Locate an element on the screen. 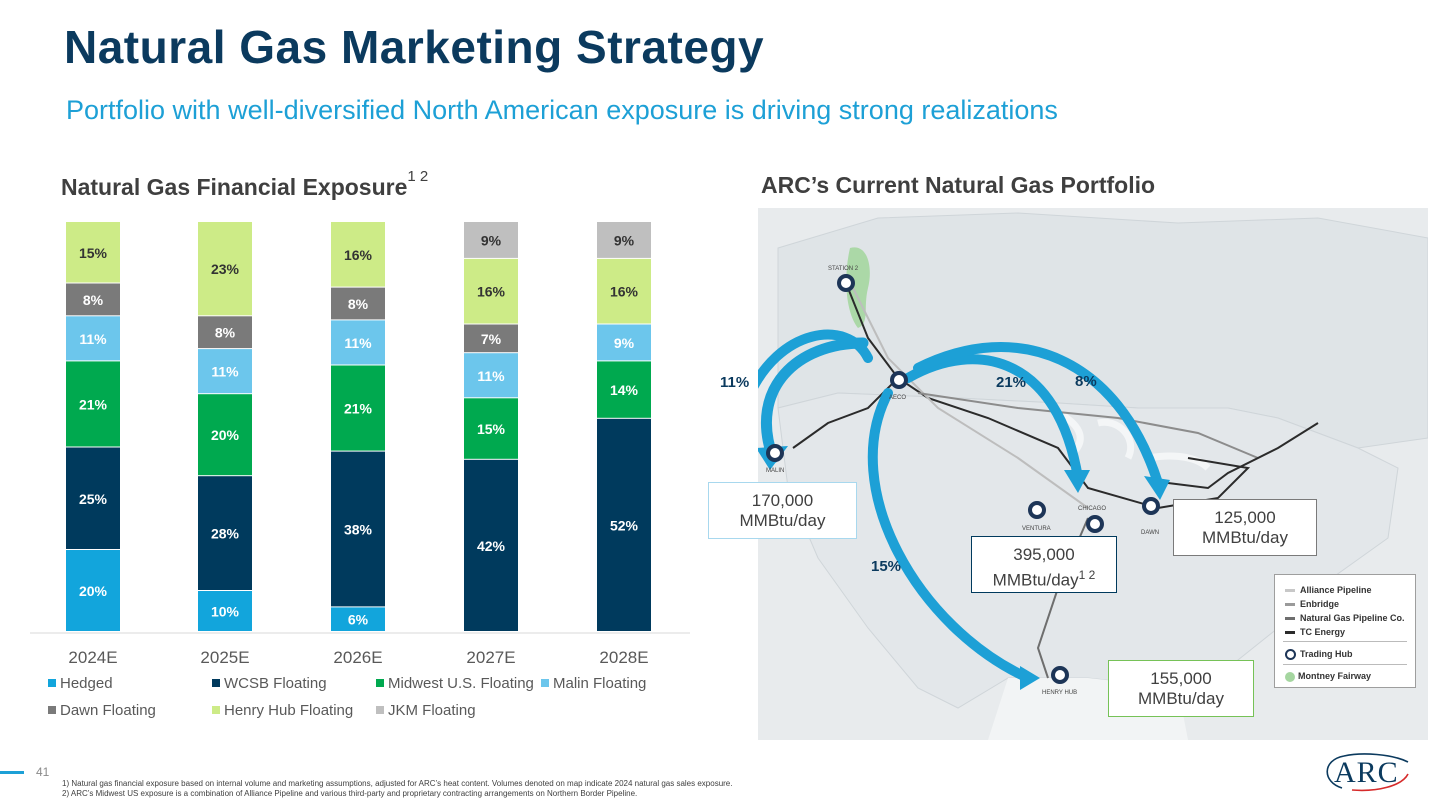 Image resolution: width=1429 pixels, height=805 pixels. map-legend-label: Alliance Pipeline is located at coordinates (1336, 590).